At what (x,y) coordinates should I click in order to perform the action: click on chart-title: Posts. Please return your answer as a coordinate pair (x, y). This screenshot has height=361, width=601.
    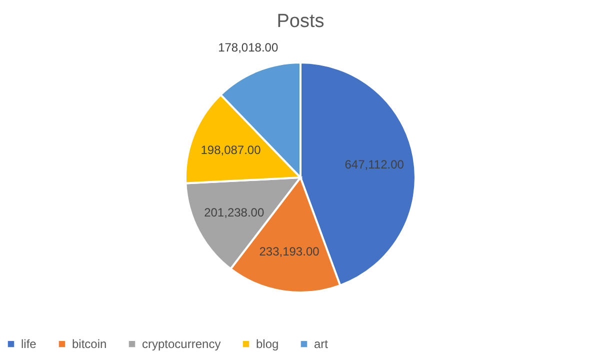
    Looking at the image, I should click on (300, 21).